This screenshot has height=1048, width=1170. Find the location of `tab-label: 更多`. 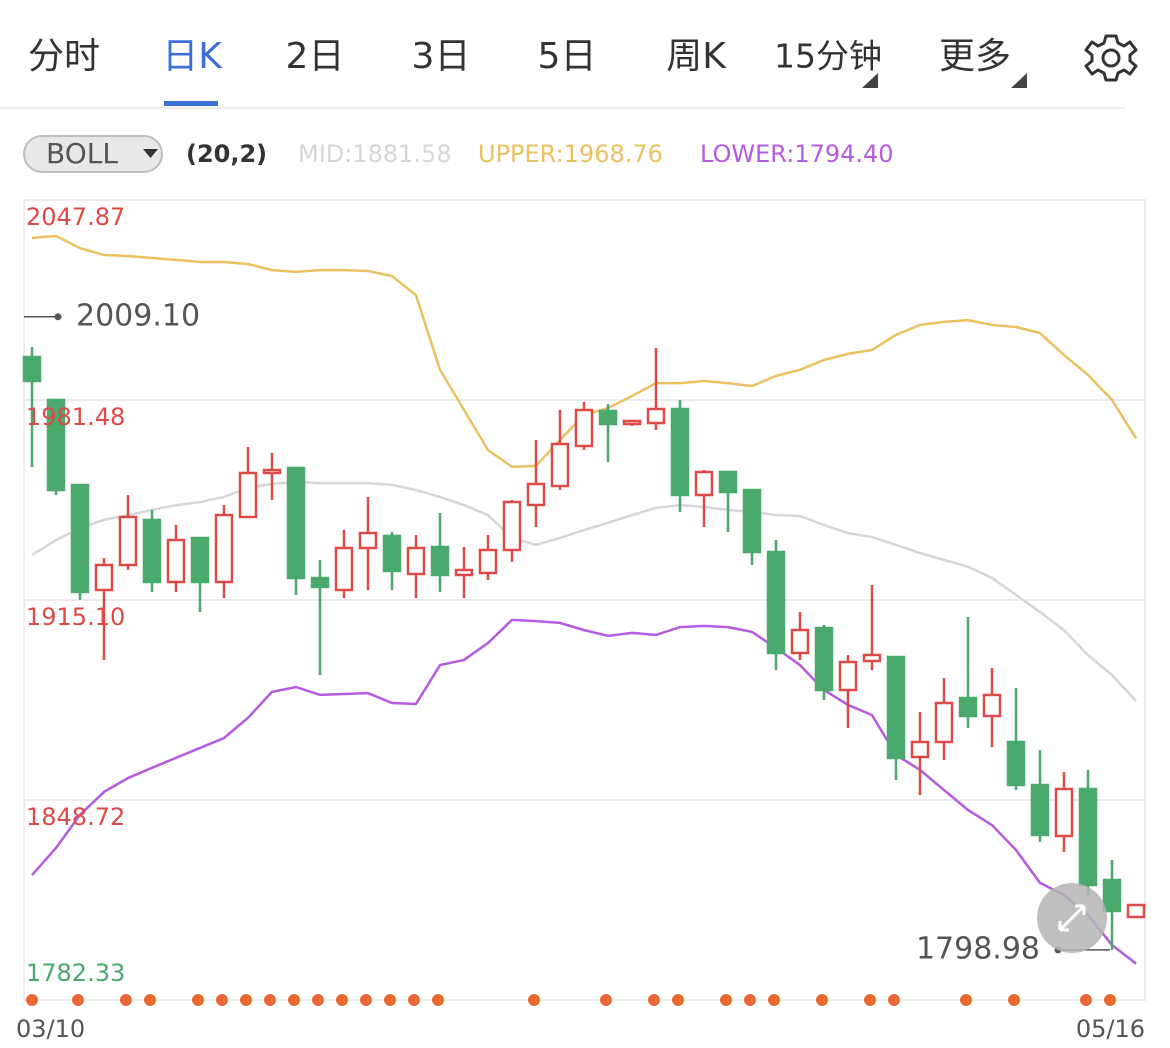

tab-label: 更多 is located at coordinates (975, 56).